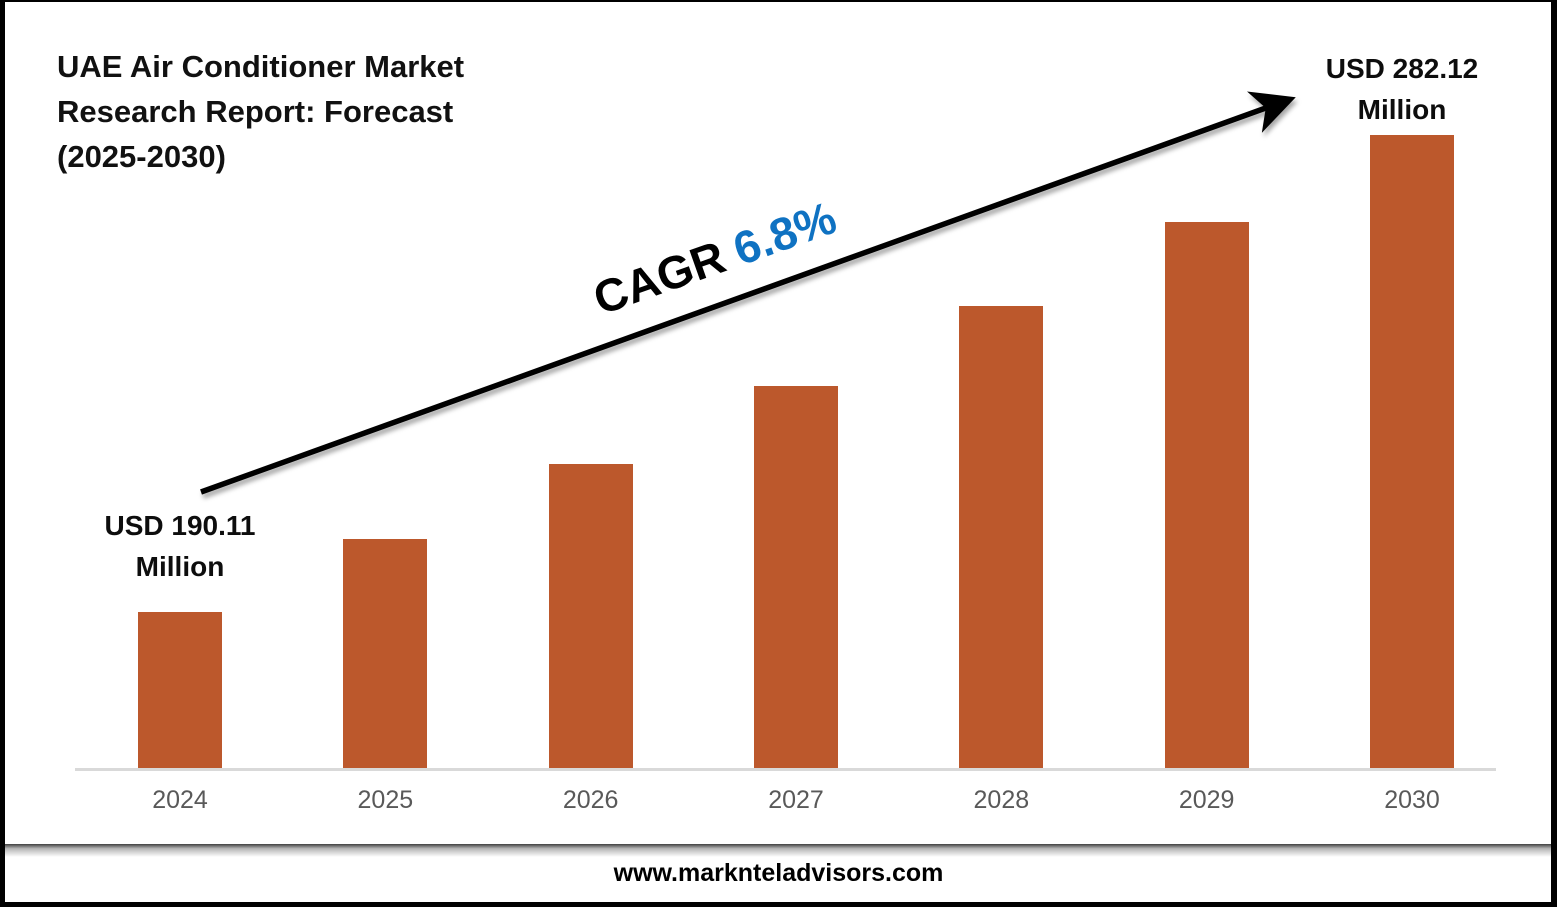  I want to click on value-label-2030: USD 282.12 Million, so click(1402, 89).